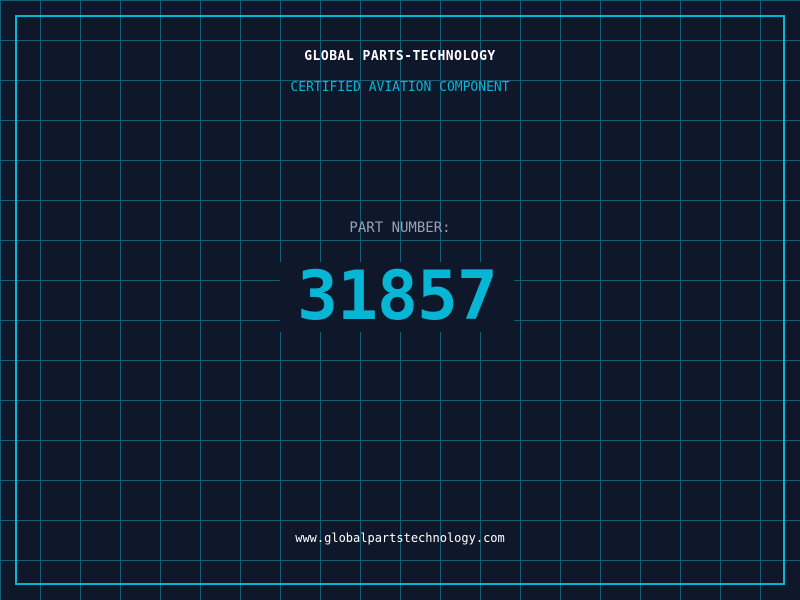 Image resolution: width=800 pixels, height=600 pixels. What do you see at coordinates (400, 87) in the screenshot?
I see `subtitle: CERTIFIED AVIATION COMPONENT` at bounding box center [400, 87].